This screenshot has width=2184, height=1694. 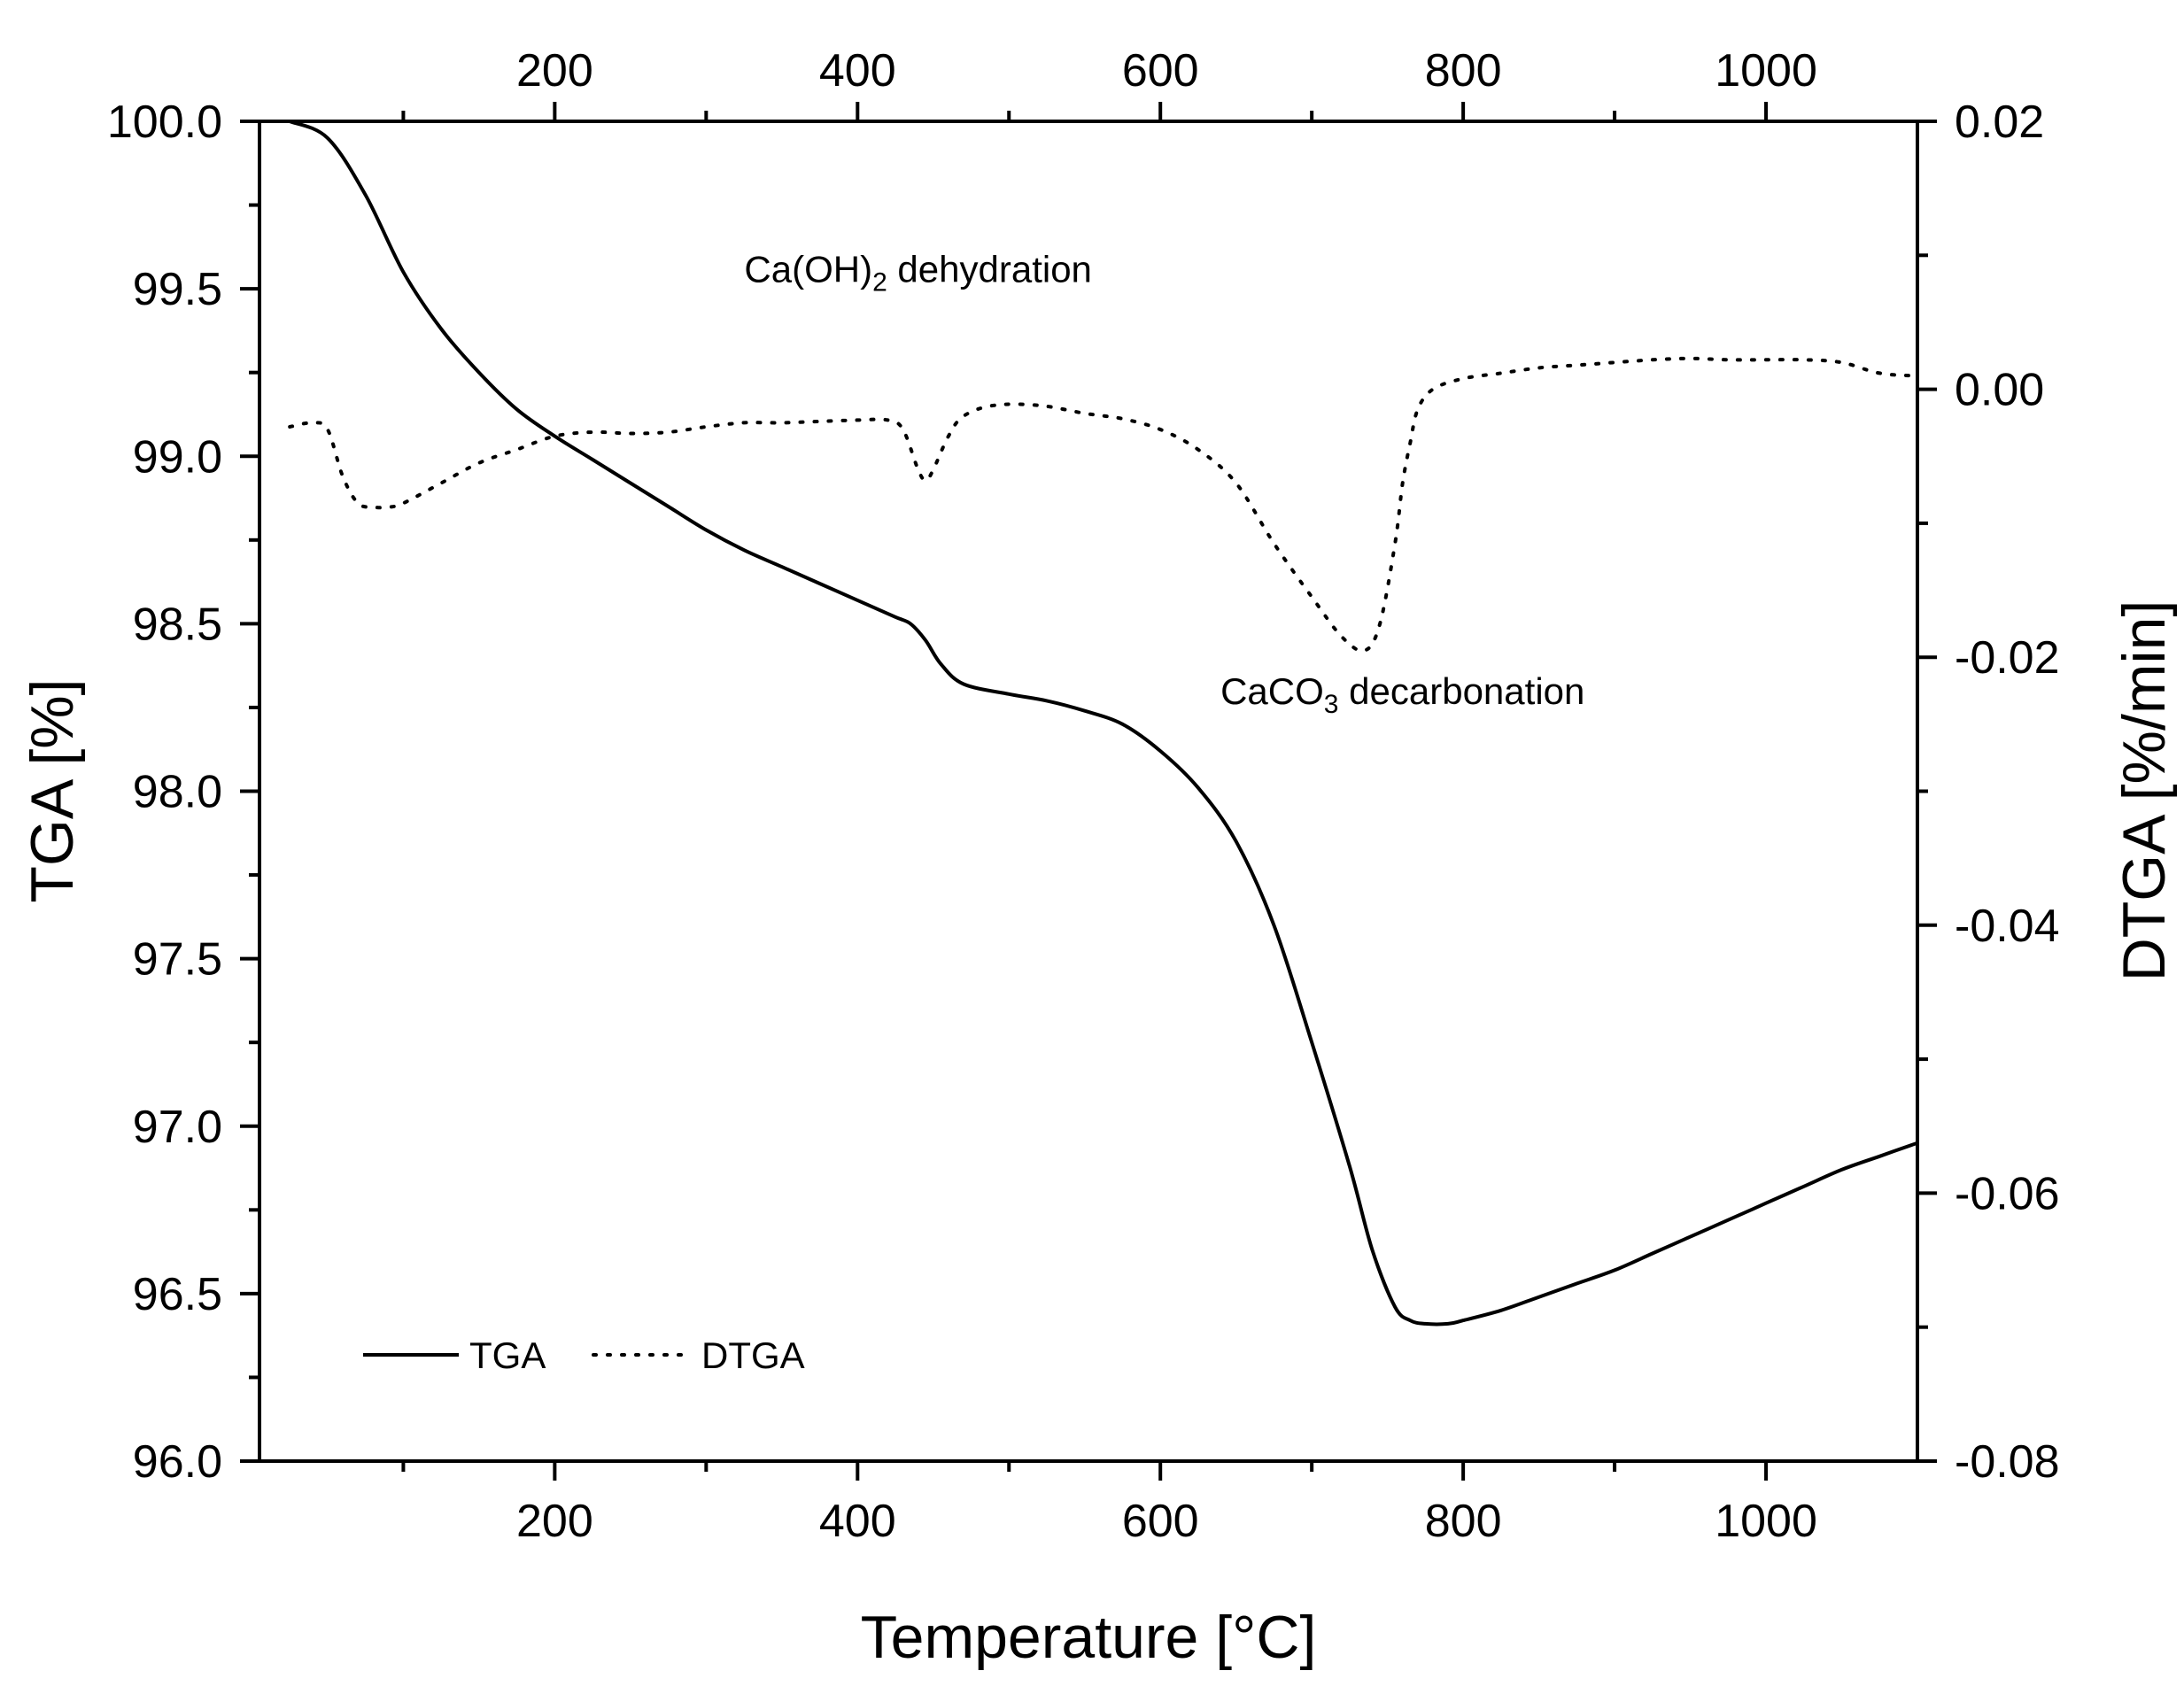 I want to click on x-bottom-tick-label: 400, so click(x=857, y=1521).